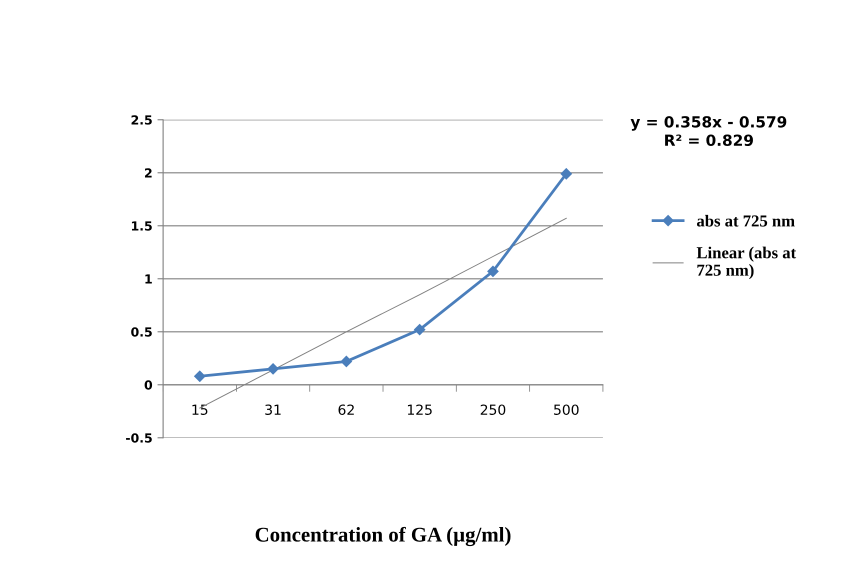 This screenshot has width=854, height=573. I want to click on legend-label: abs at 725 nm, so click(745, 220).